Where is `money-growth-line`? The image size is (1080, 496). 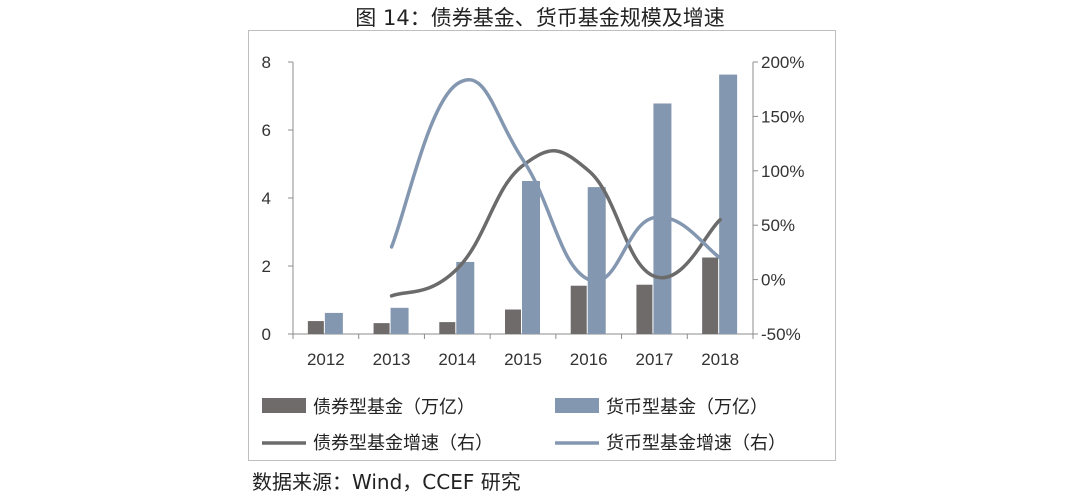
money-growth-line is located at coordinates (555, 180).